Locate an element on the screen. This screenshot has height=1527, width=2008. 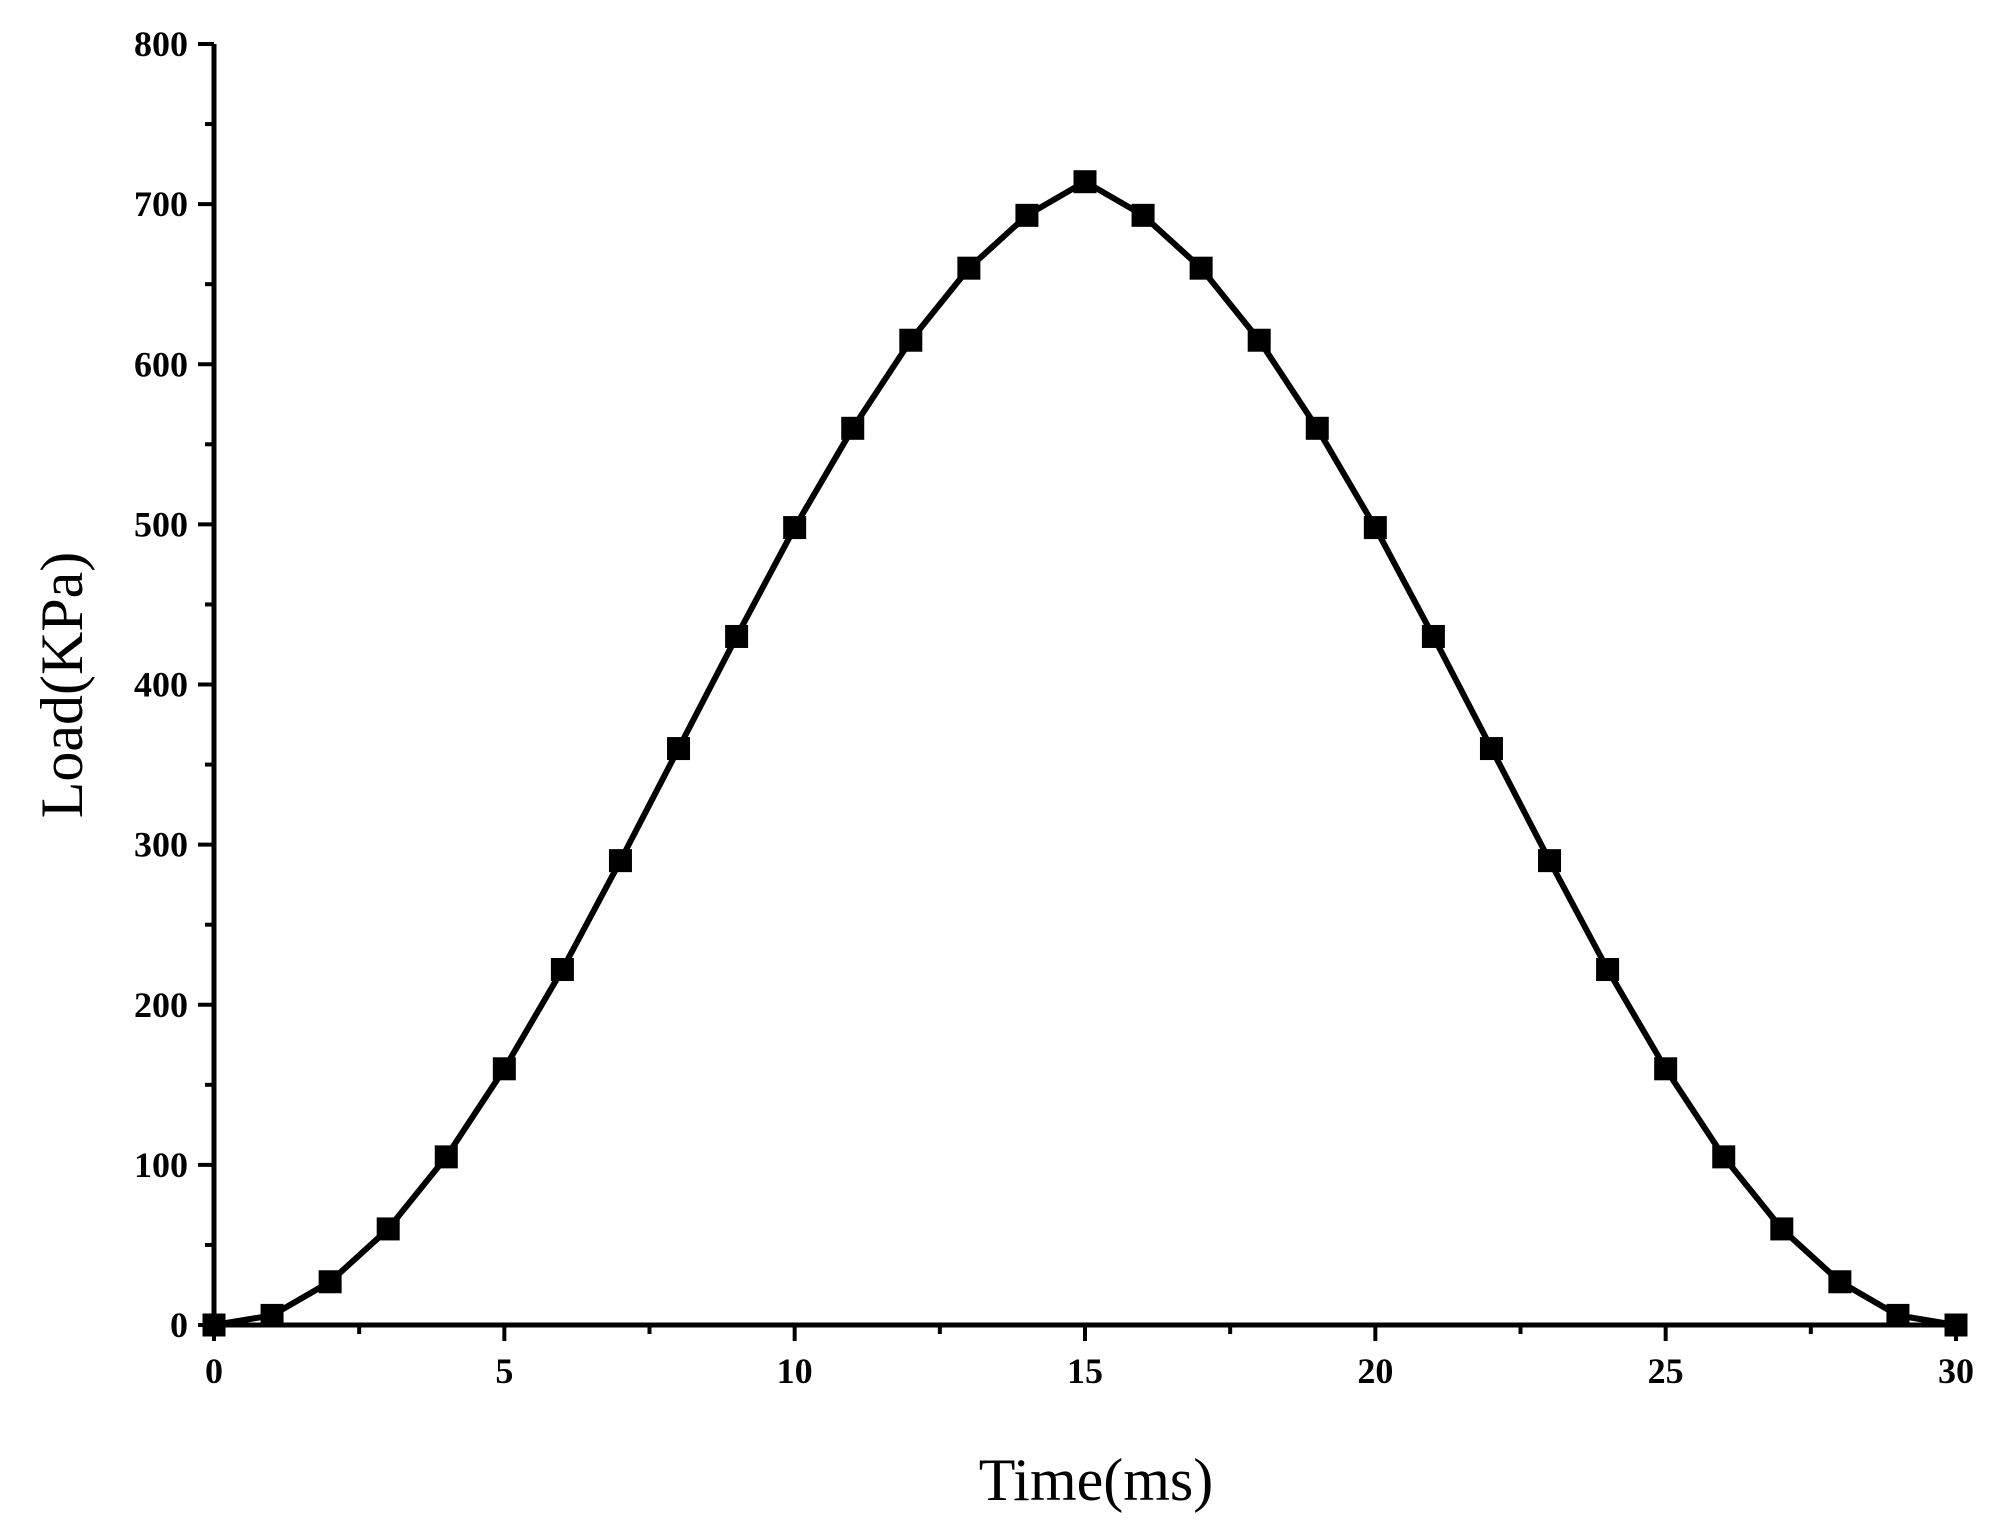
x-tick-label: 20 is located at coordinates (1375, 1371).